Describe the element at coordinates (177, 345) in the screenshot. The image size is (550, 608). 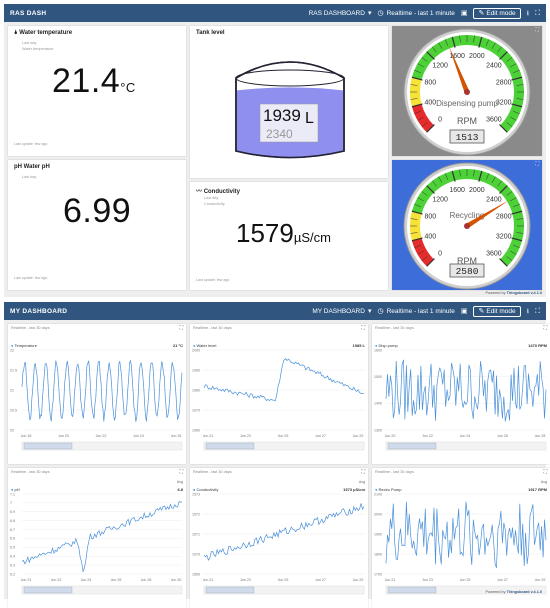
I see `chart-legend-value: 21 °C` at that location.